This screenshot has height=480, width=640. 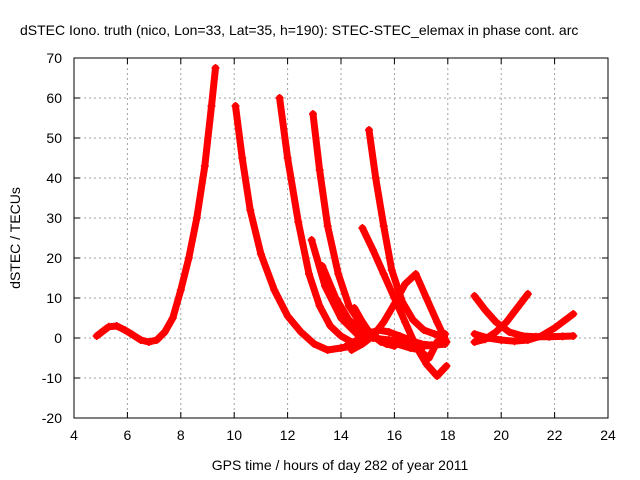 I want to click on x-tick-label: 18, so click(x=448, y=435).